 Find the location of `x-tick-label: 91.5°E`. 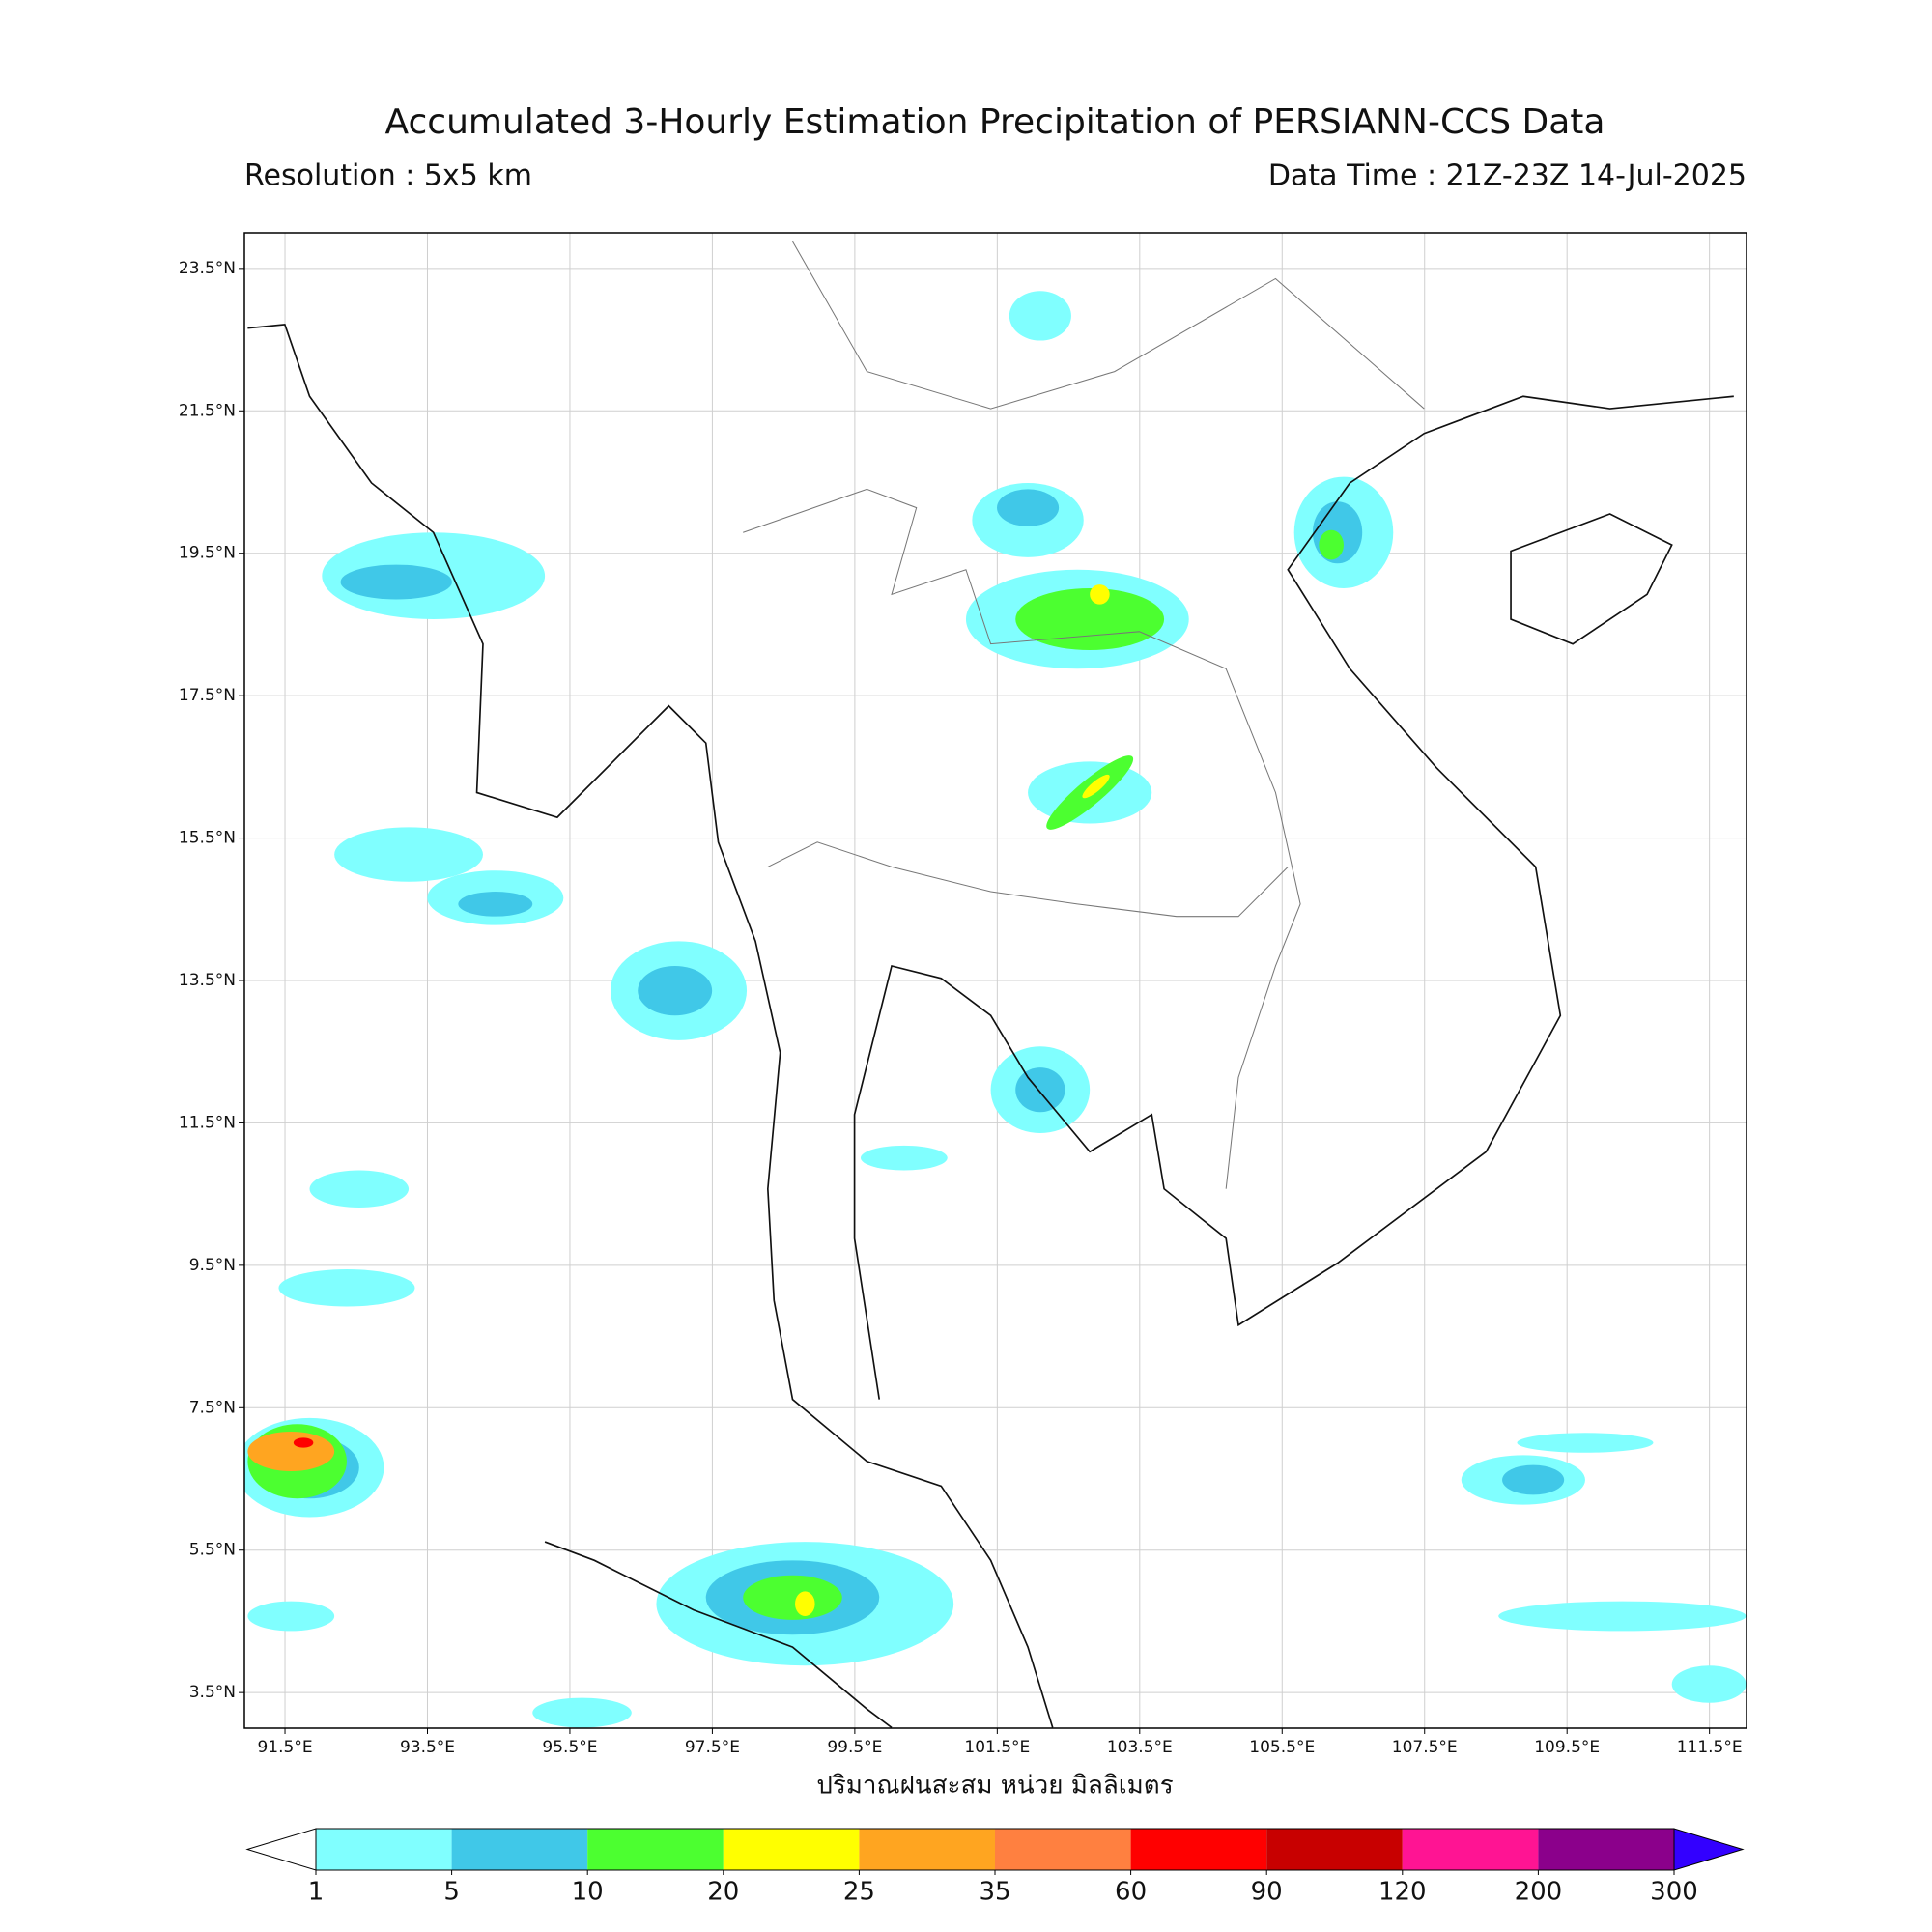

x-tick-label: 91.5°E is located at coordinates (284, 1747).